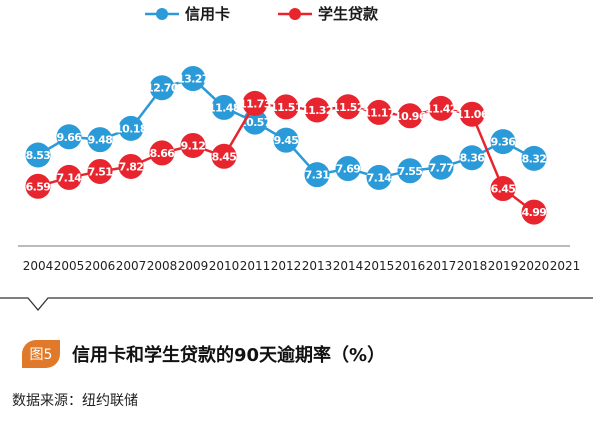  Describe the element at coordinates (534, 266) in the screenshot. I see `x-tick-label: 2020` at that location.